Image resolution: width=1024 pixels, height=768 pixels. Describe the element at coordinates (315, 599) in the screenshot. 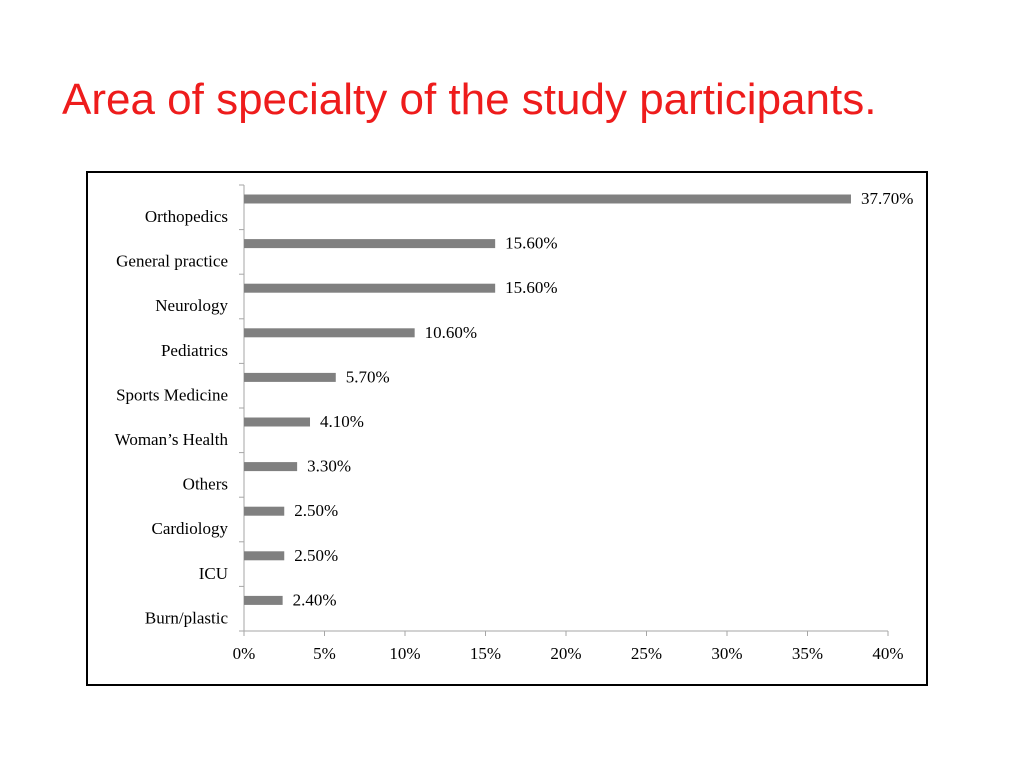

I see `data-label: 2.40%` at that location.